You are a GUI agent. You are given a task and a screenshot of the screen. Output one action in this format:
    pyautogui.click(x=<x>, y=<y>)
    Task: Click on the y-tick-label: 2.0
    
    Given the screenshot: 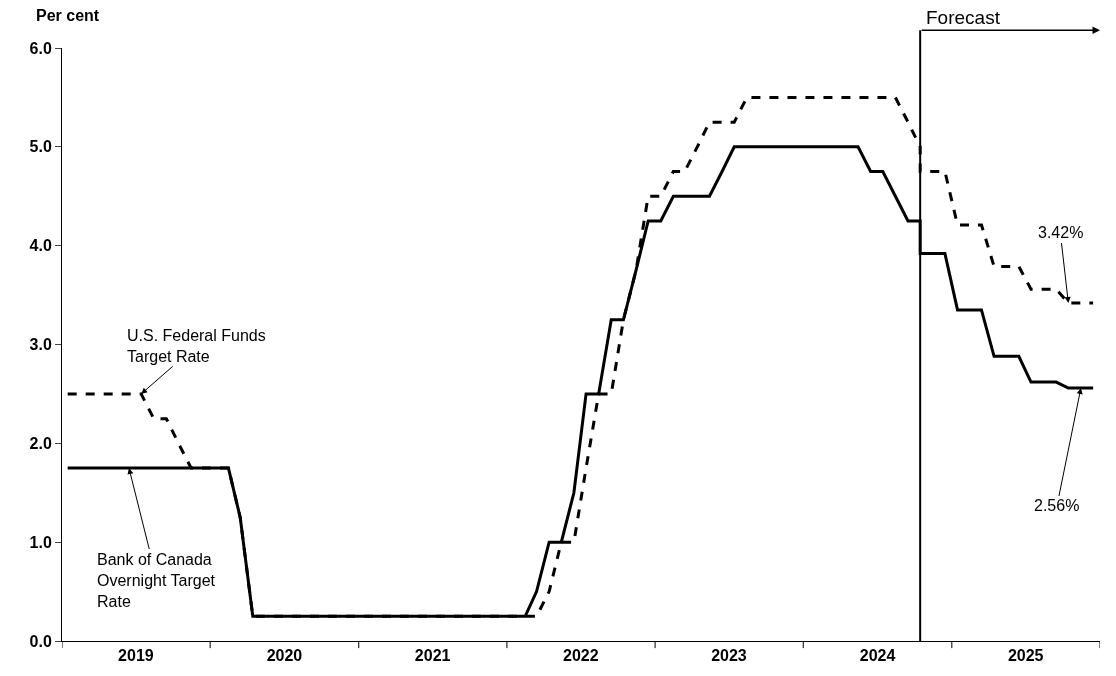 What is the action you would take?
    pyautogui.click(x=40, y=443)
    